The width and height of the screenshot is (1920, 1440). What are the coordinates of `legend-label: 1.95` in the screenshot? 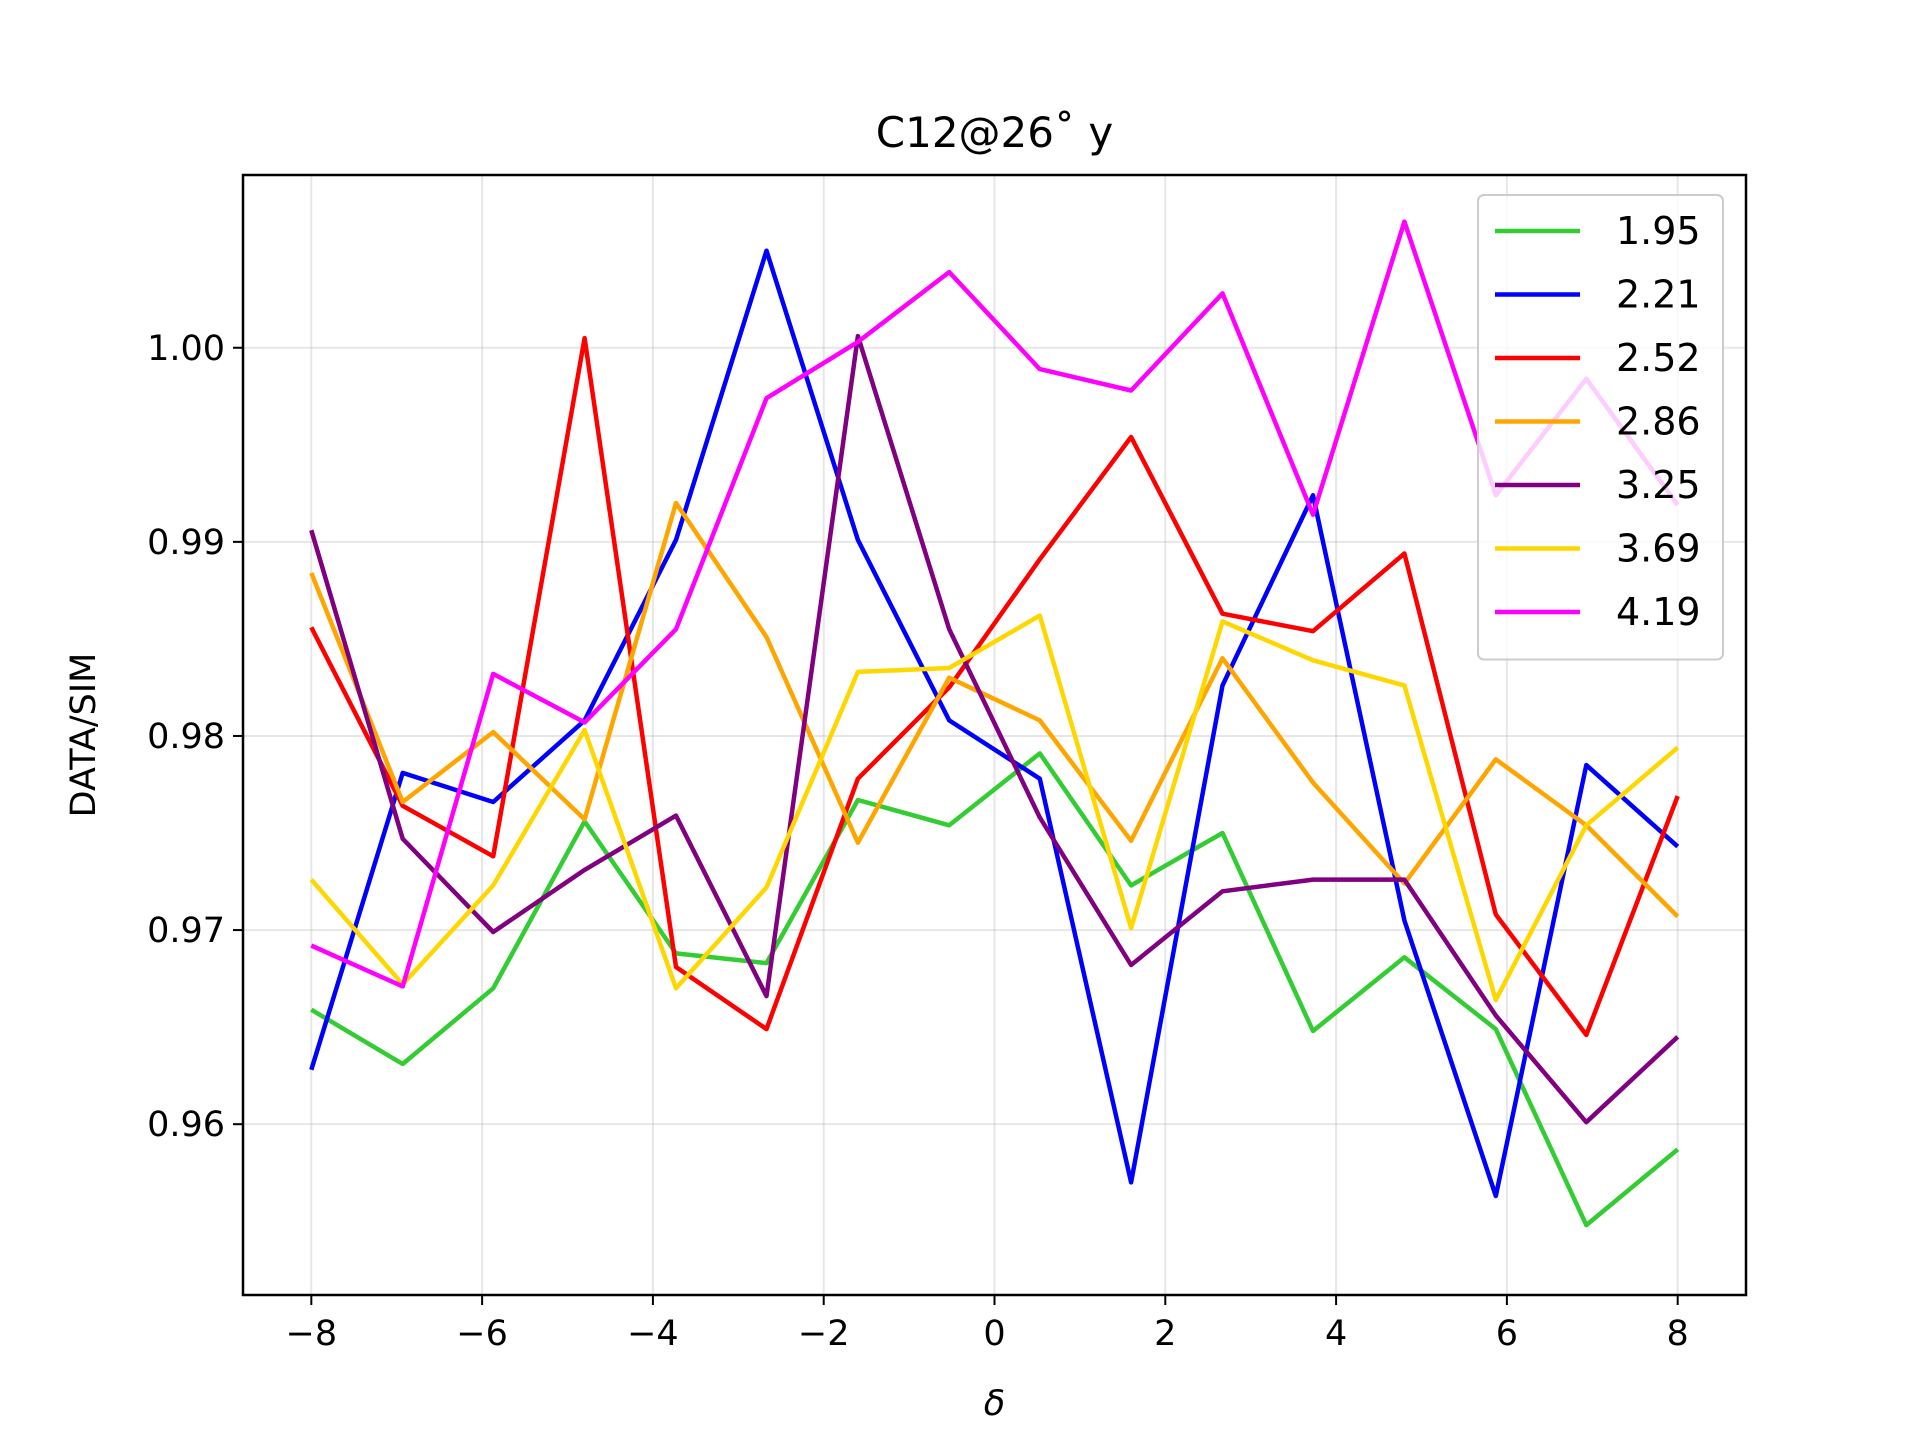 It's located at (1658, 231).